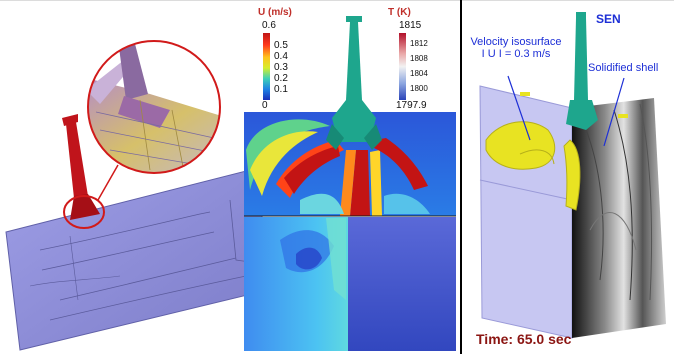 This screenshot has height=354, width=674. Describe the element at coordinates (281, 89) in the screenshot. I see `velocity-tick: 0.1` at that location.